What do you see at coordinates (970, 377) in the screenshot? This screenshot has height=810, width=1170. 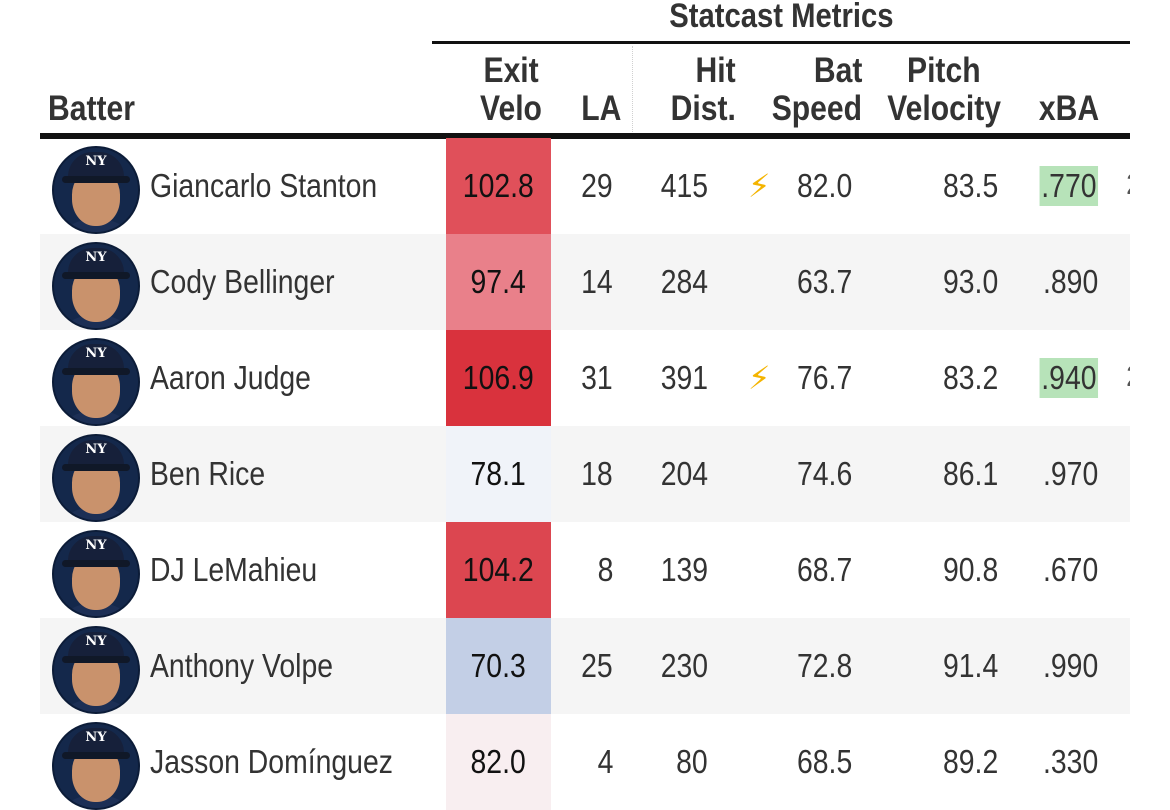 I see `pitch-velocity-cell: 83.2` at bounding box center [970, 377].